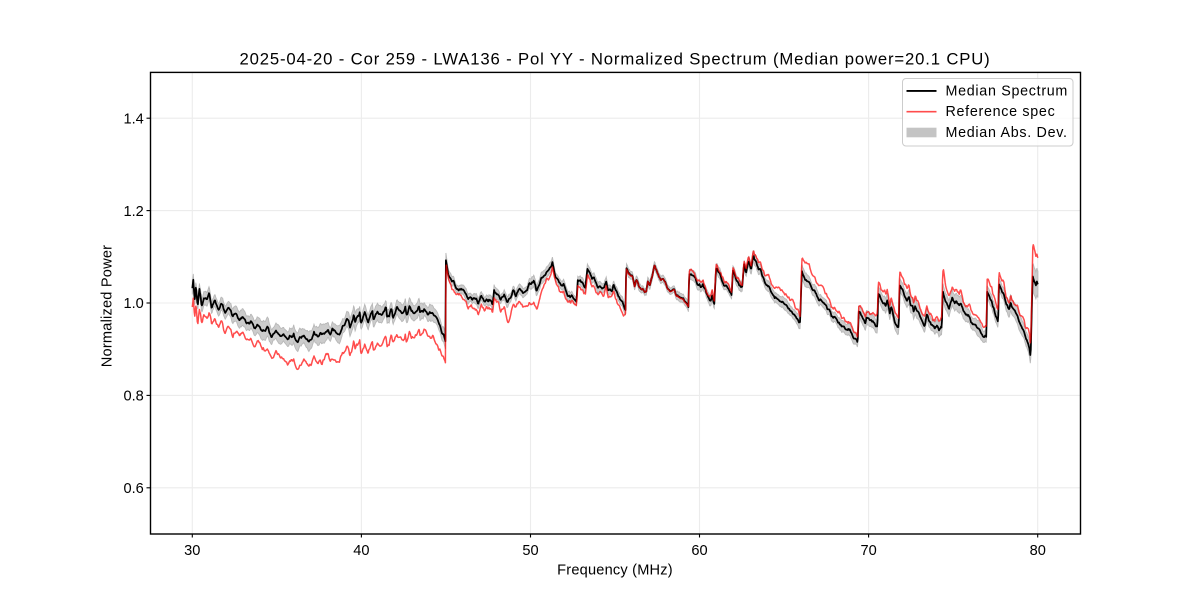 Image resolution: width=1200 pixels, height=605 pixels. I want to click on svg-text: Normalized Power, so click(108, 306).